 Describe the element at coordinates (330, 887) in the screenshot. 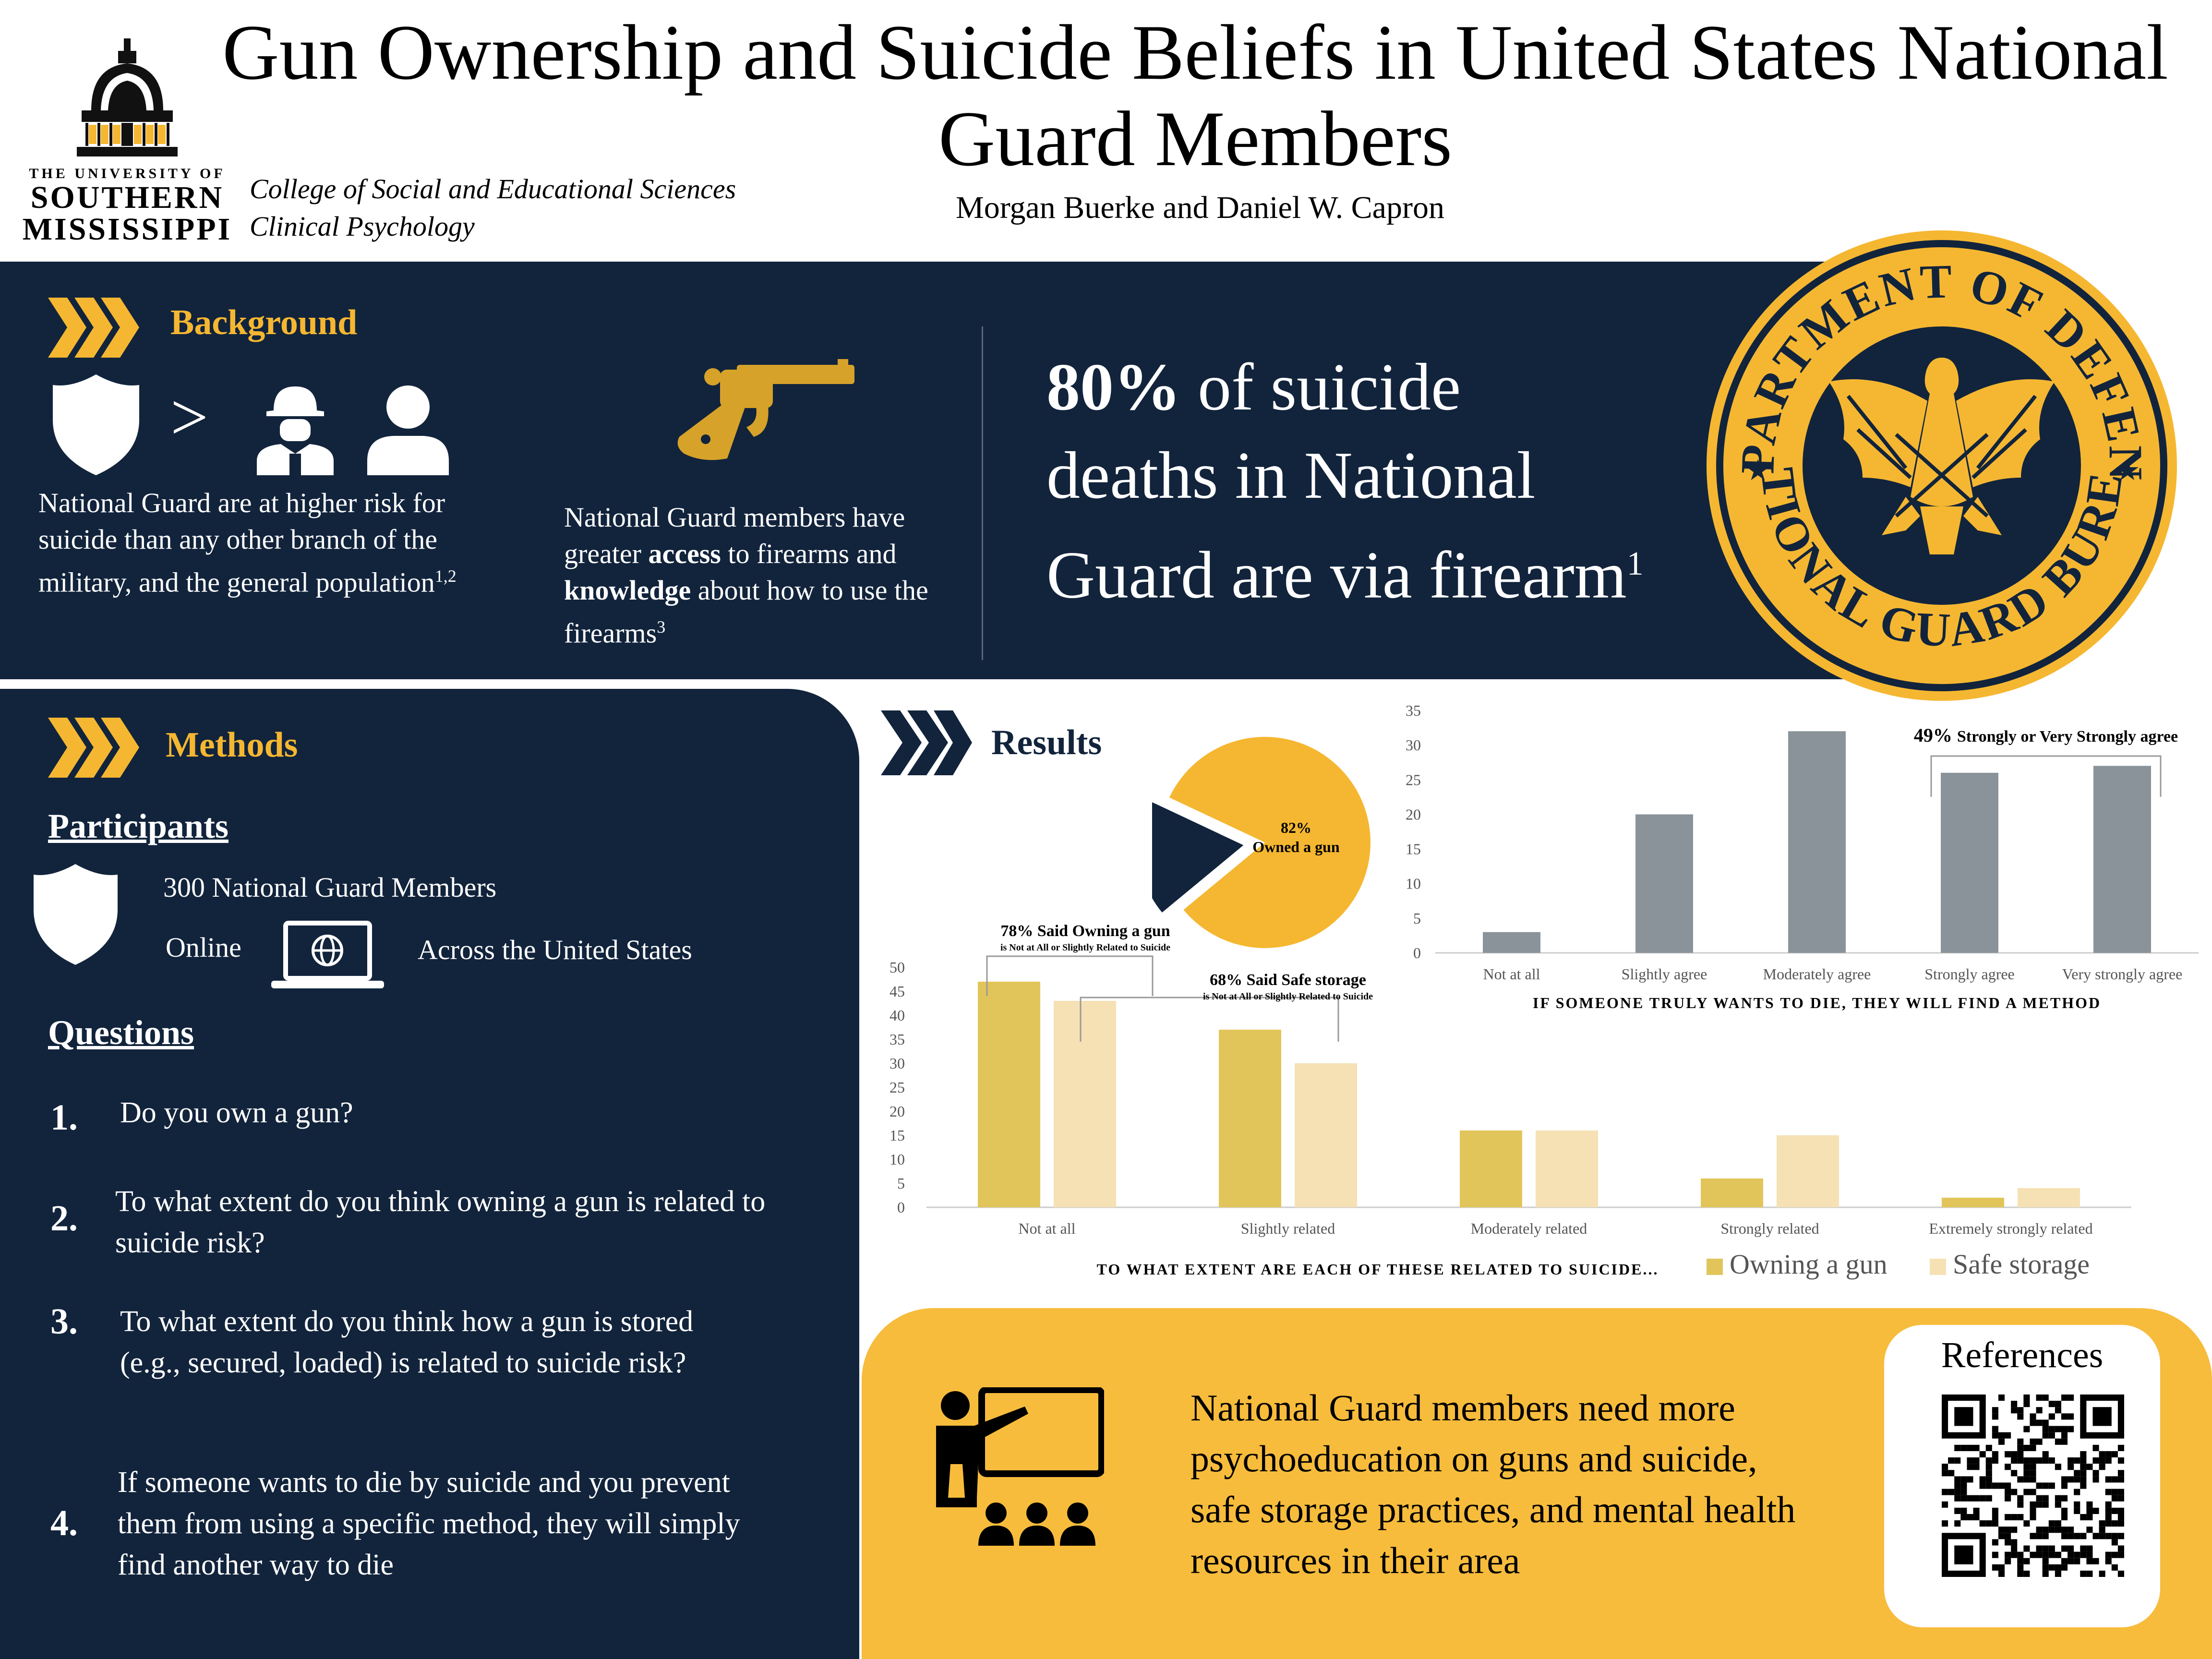

I see `participants-count: 300 National Guard Members` at that location.